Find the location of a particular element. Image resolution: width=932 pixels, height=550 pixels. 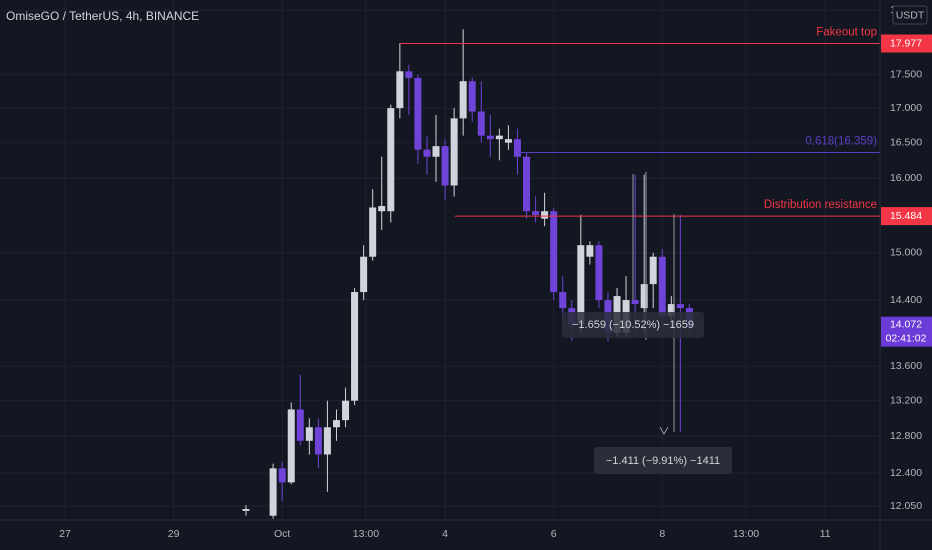

y-tick-label: 12.800 is located at coordinates (906, 436).